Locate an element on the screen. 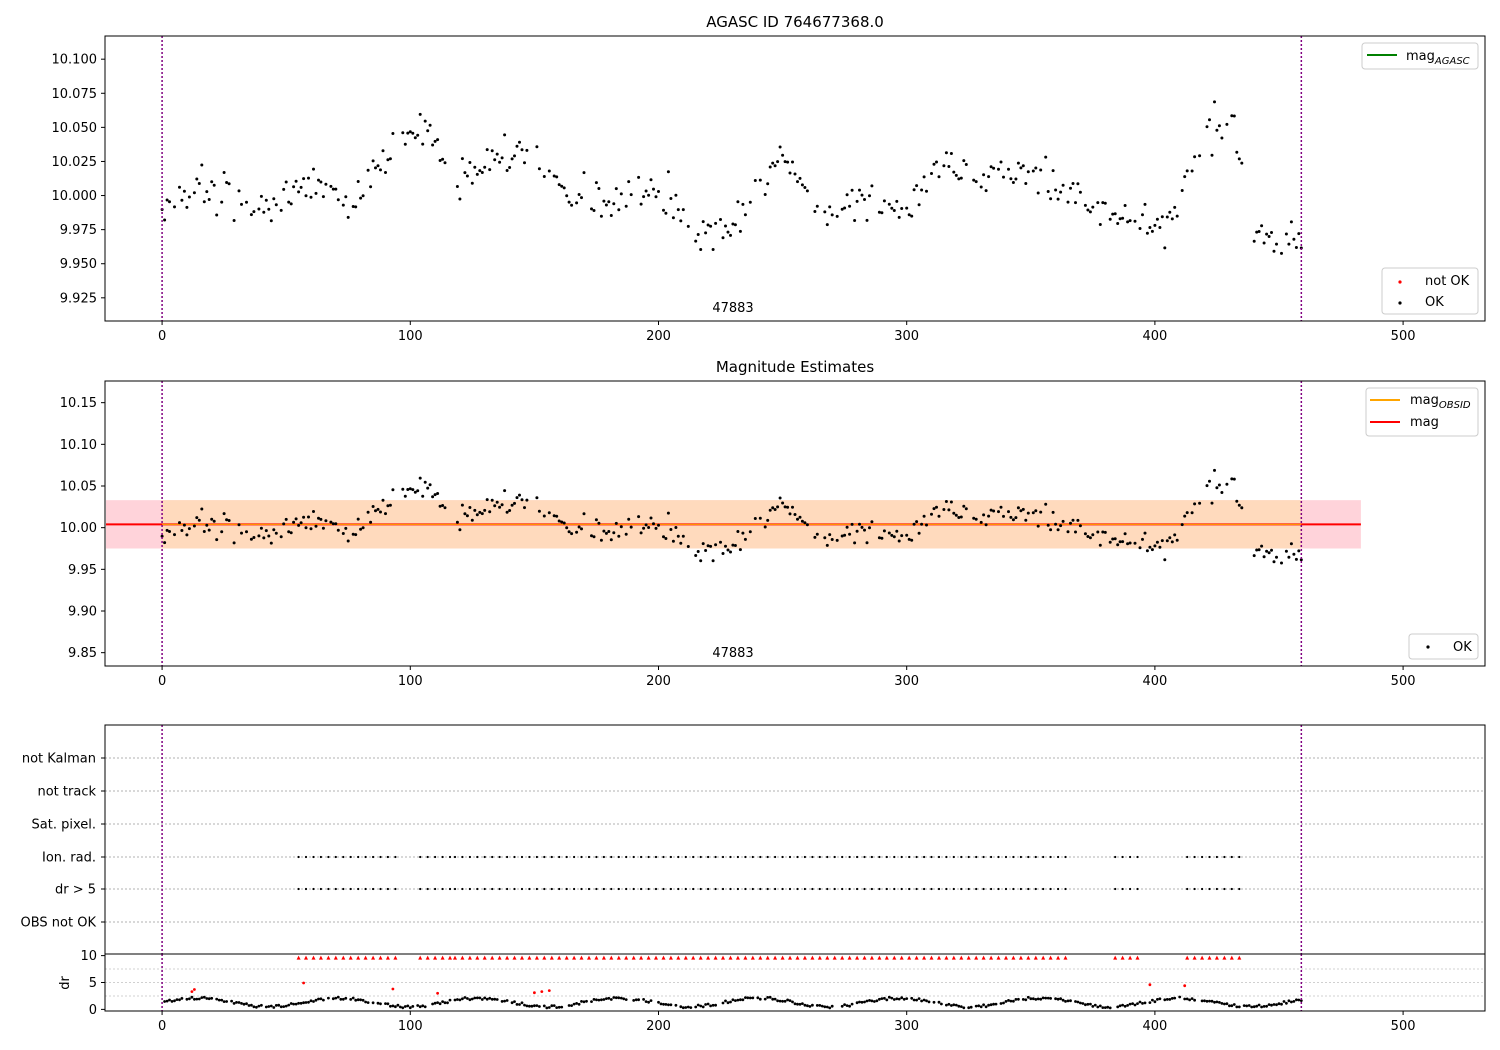 The width and height of the screenshot is (1500, 1050). top-ytick-label-5: 10.050 is located at coordinates (75, 128).